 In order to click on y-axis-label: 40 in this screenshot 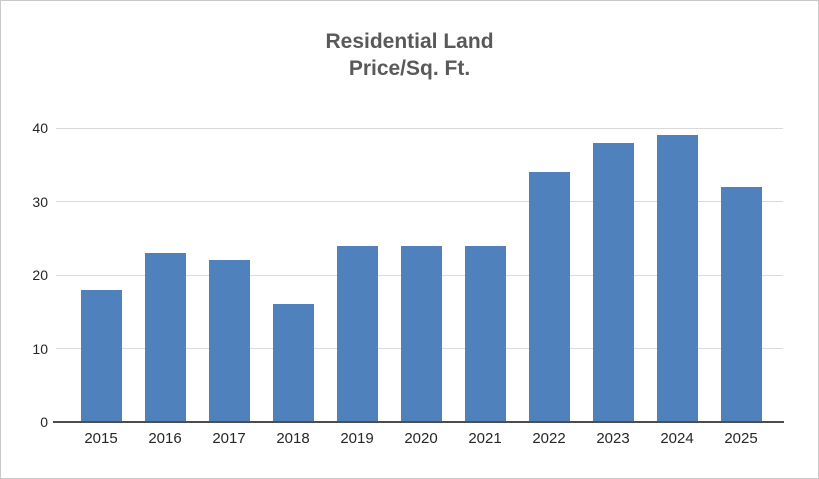, I will do `click(40, 128)`.